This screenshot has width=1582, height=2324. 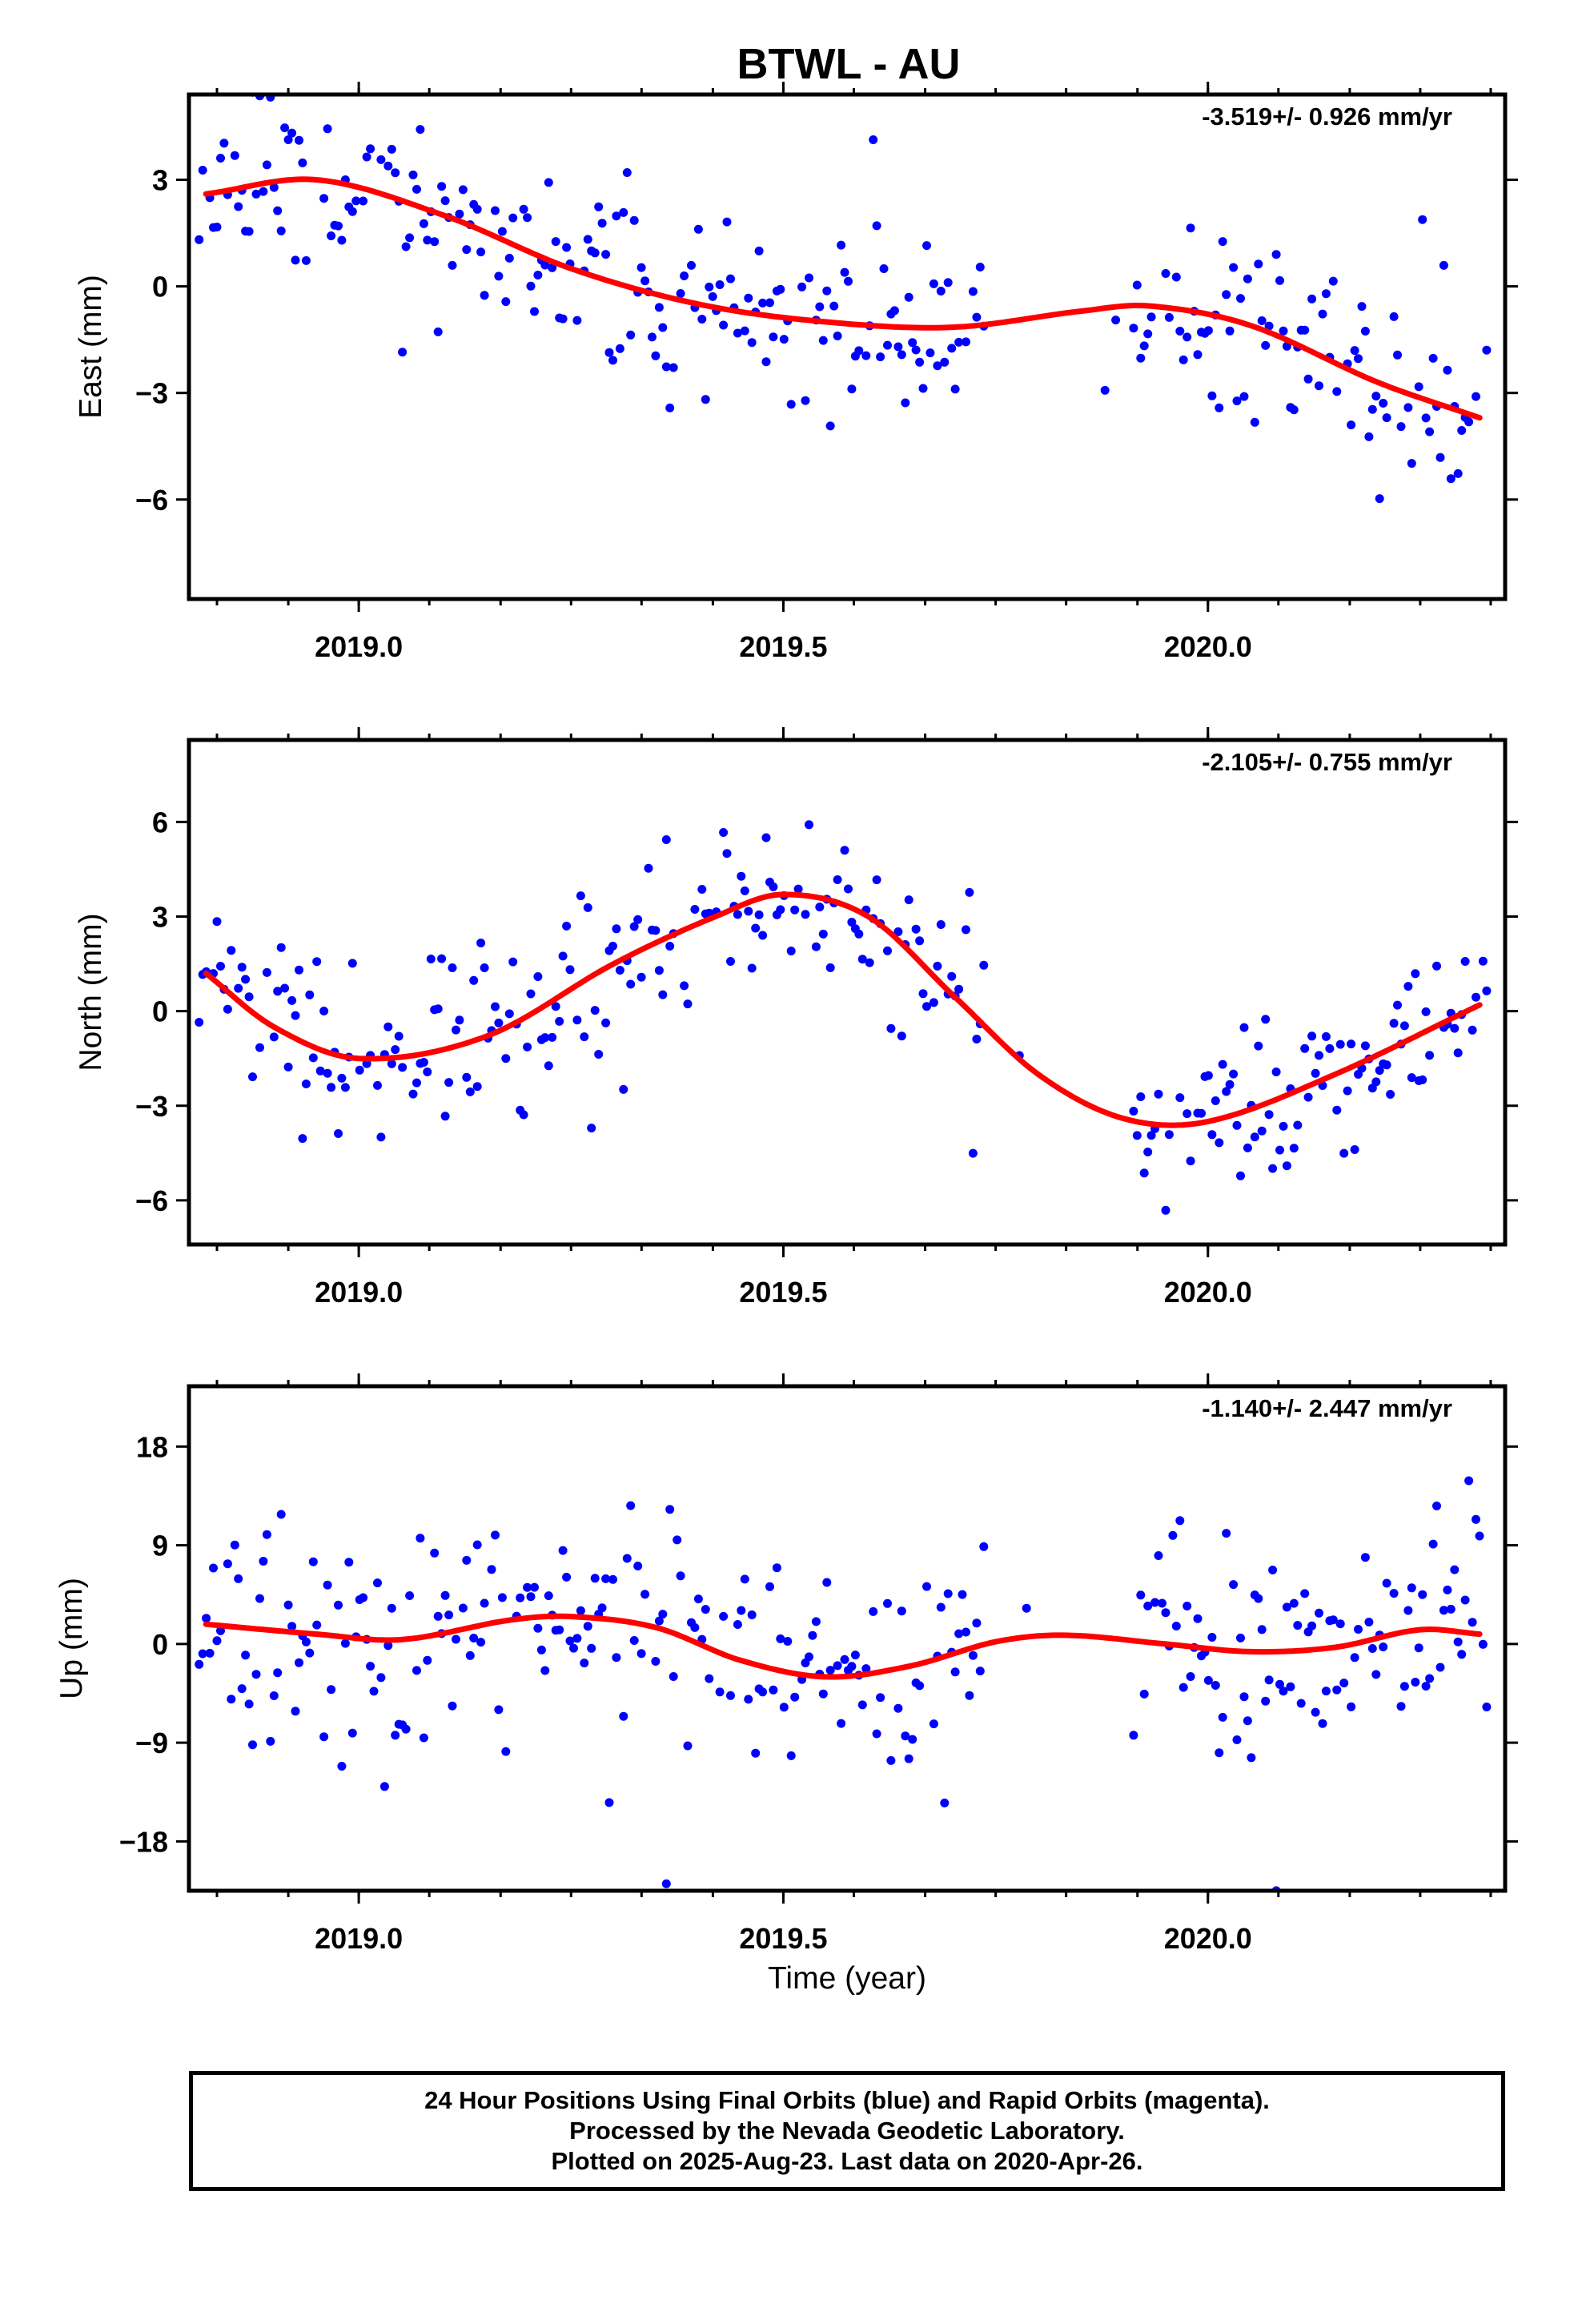 I want to click on y-tick-label: 9, so click(x=160, y=1546).